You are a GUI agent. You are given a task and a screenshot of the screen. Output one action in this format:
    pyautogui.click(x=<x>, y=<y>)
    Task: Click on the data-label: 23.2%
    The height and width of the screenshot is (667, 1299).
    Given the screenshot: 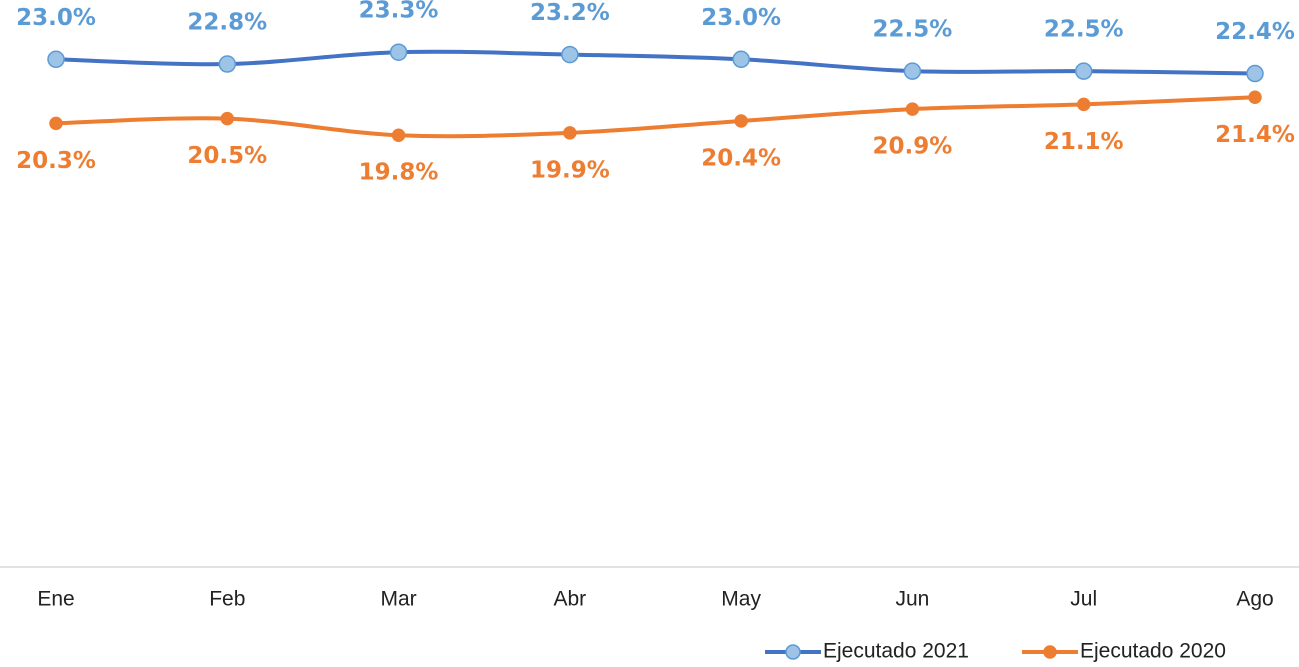 What is the action you would take?
    pyautogui.click(x=570, y=13)
    